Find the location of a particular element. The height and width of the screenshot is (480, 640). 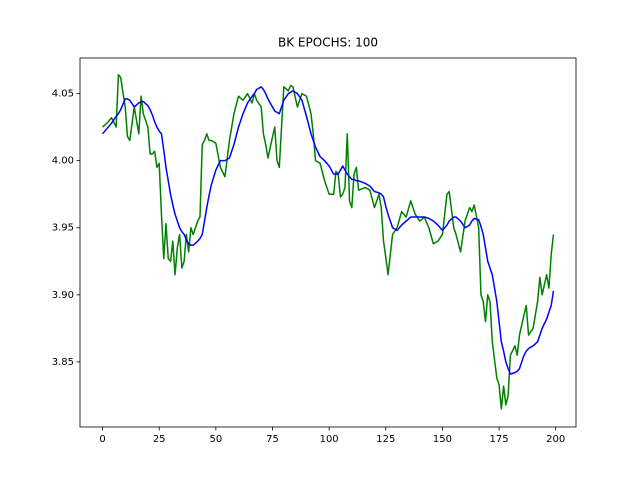

y-tick-label: 4.00 is located at coordinates (63, 161).